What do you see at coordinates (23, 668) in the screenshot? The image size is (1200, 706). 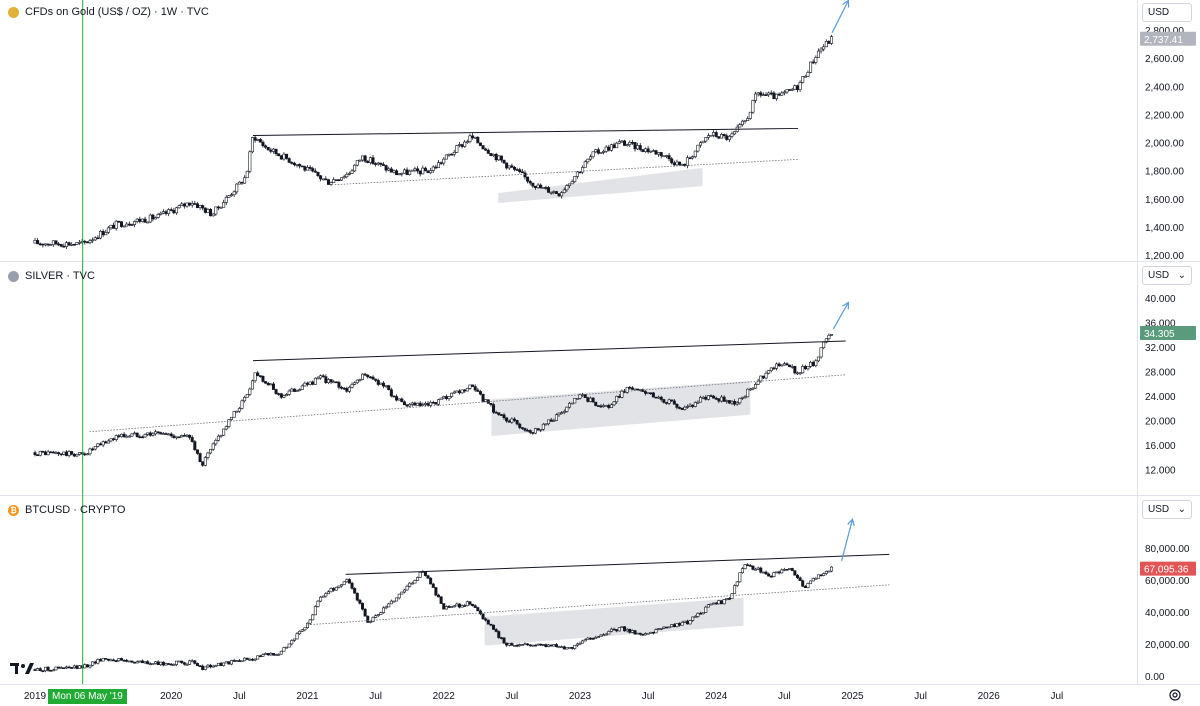 I see `tradingview-logo-icon` at bounding box center [23, 668].